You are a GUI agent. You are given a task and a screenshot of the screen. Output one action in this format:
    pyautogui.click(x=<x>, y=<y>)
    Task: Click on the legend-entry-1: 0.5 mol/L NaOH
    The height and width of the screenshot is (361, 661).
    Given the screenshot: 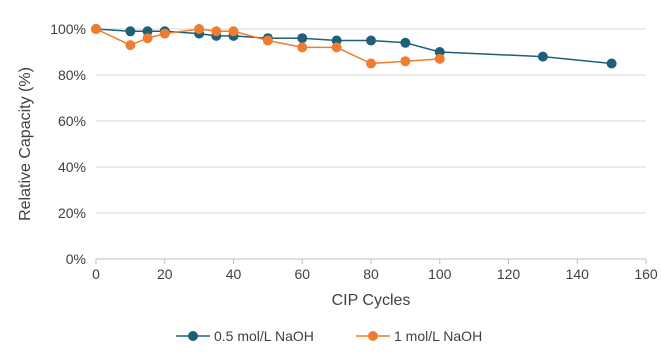 What is the action you would take?
    pyautogui.click(x=245, y=336)
    